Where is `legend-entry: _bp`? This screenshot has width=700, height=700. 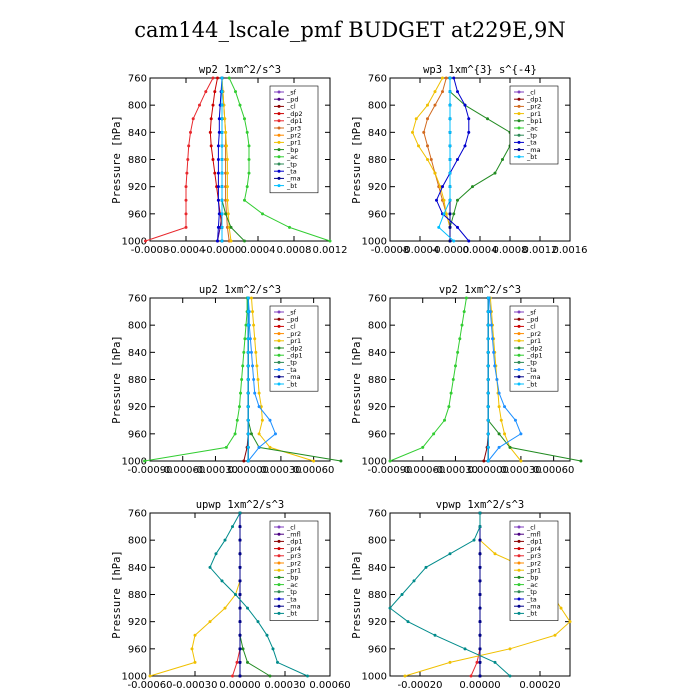 legend-entry: _bp is located at coordinates (292, 150).